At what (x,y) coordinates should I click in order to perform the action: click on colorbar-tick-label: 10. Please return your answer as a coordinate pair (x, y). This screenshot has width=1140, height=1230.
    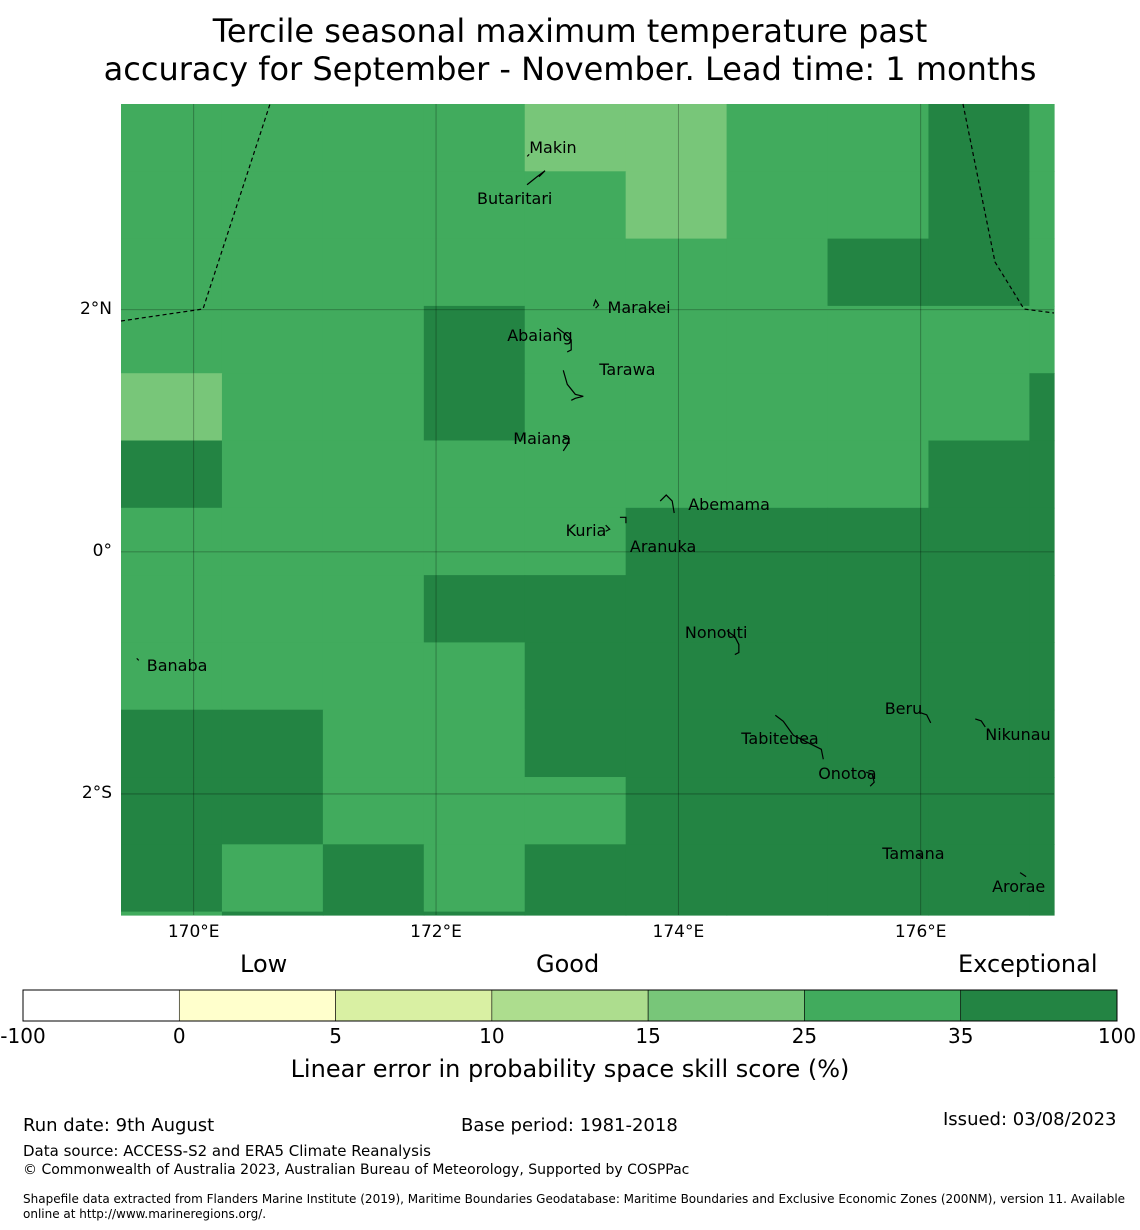
    Looking at the image, I should click on (492, 1036).